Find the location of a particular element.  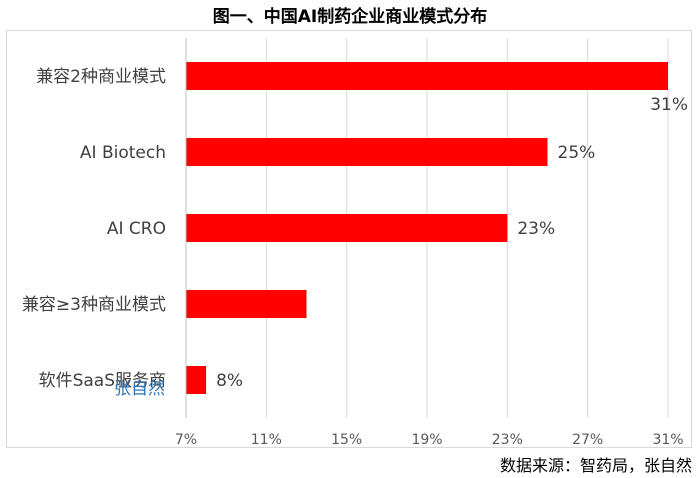

category-label: 兼容2种商业模式 is located at coordinates (101, 77).